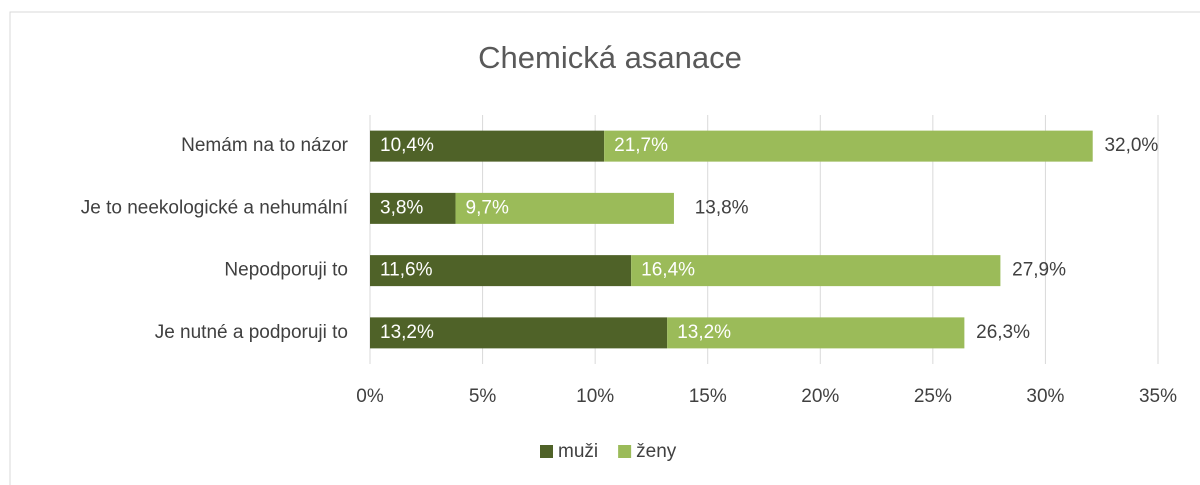 The width and height of the screenshot is (1200, 485). Describe the element at coordinates (407, 145) in the screenshot. I see `data-label: 10,4%` at that location.